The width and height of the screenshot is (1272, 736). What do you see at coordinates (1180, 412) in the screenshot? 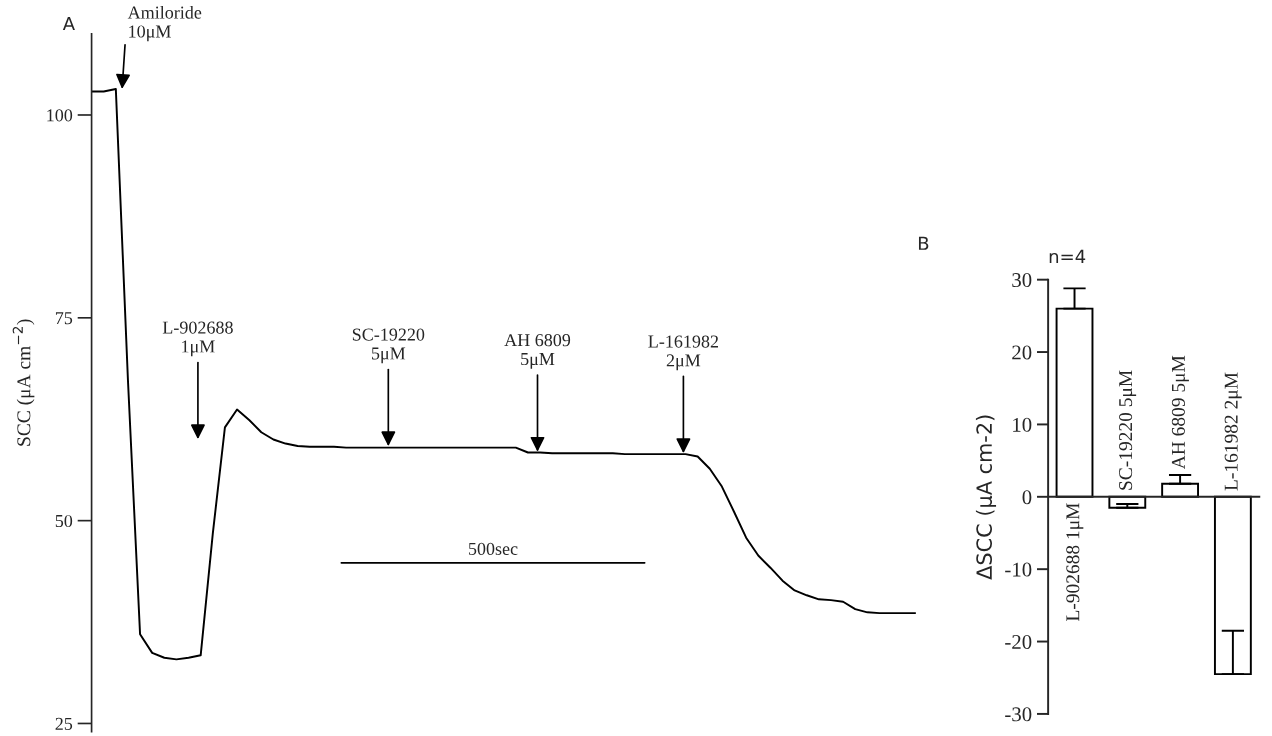
I see `x-tick-label: AH 6809 5μM` at bounding box center [1180, 412].